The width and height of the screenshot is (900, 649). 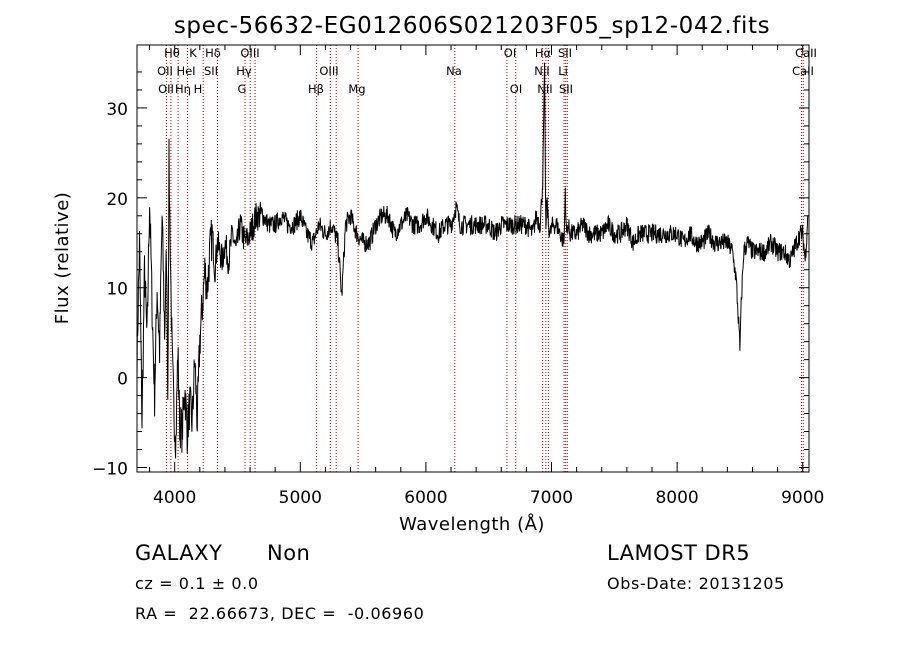 What do you see at coordinates (676, 498) in the screenshot?
I see `x-tick-label: 8000` at bounding box center [676, 498].